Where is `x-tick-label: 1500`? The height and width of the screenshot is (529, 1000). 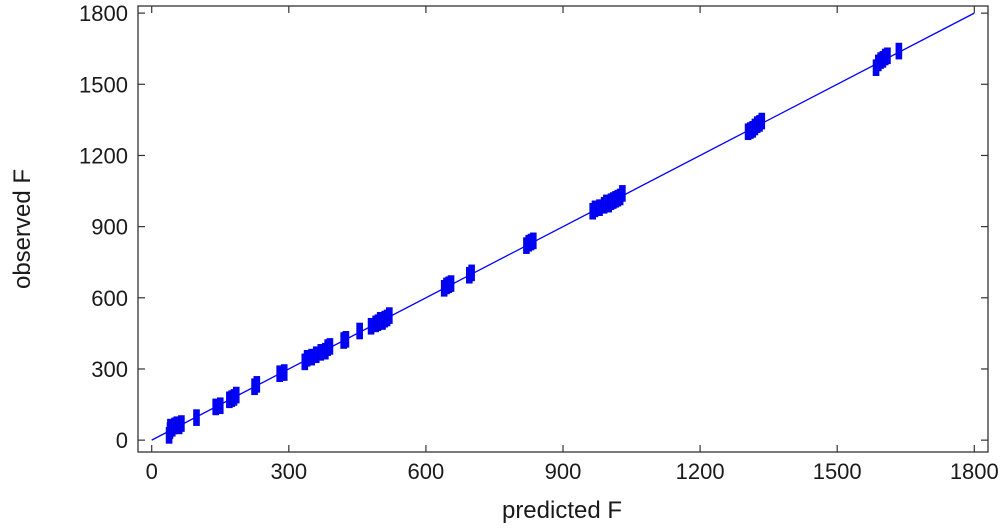 x-tick-label: 1500 is located at coordinates (837, 471).